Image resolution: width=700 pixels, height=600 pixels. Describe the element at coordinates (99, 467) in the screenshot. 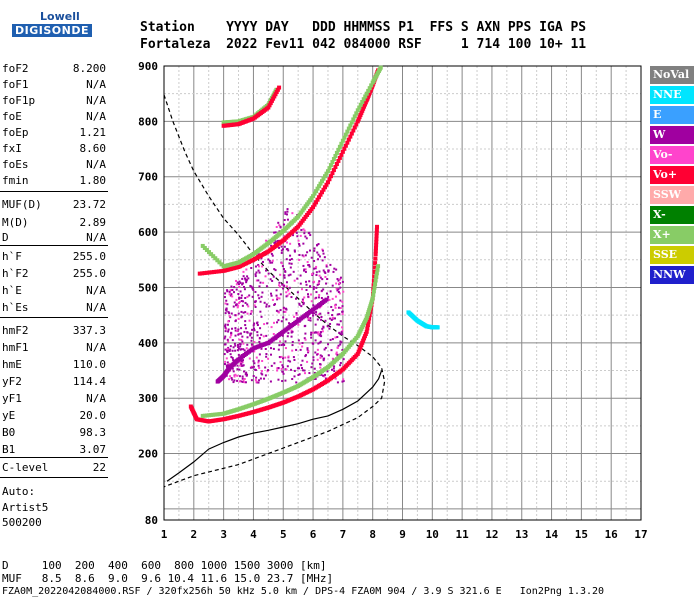

I see `param-value: 22` at that location.